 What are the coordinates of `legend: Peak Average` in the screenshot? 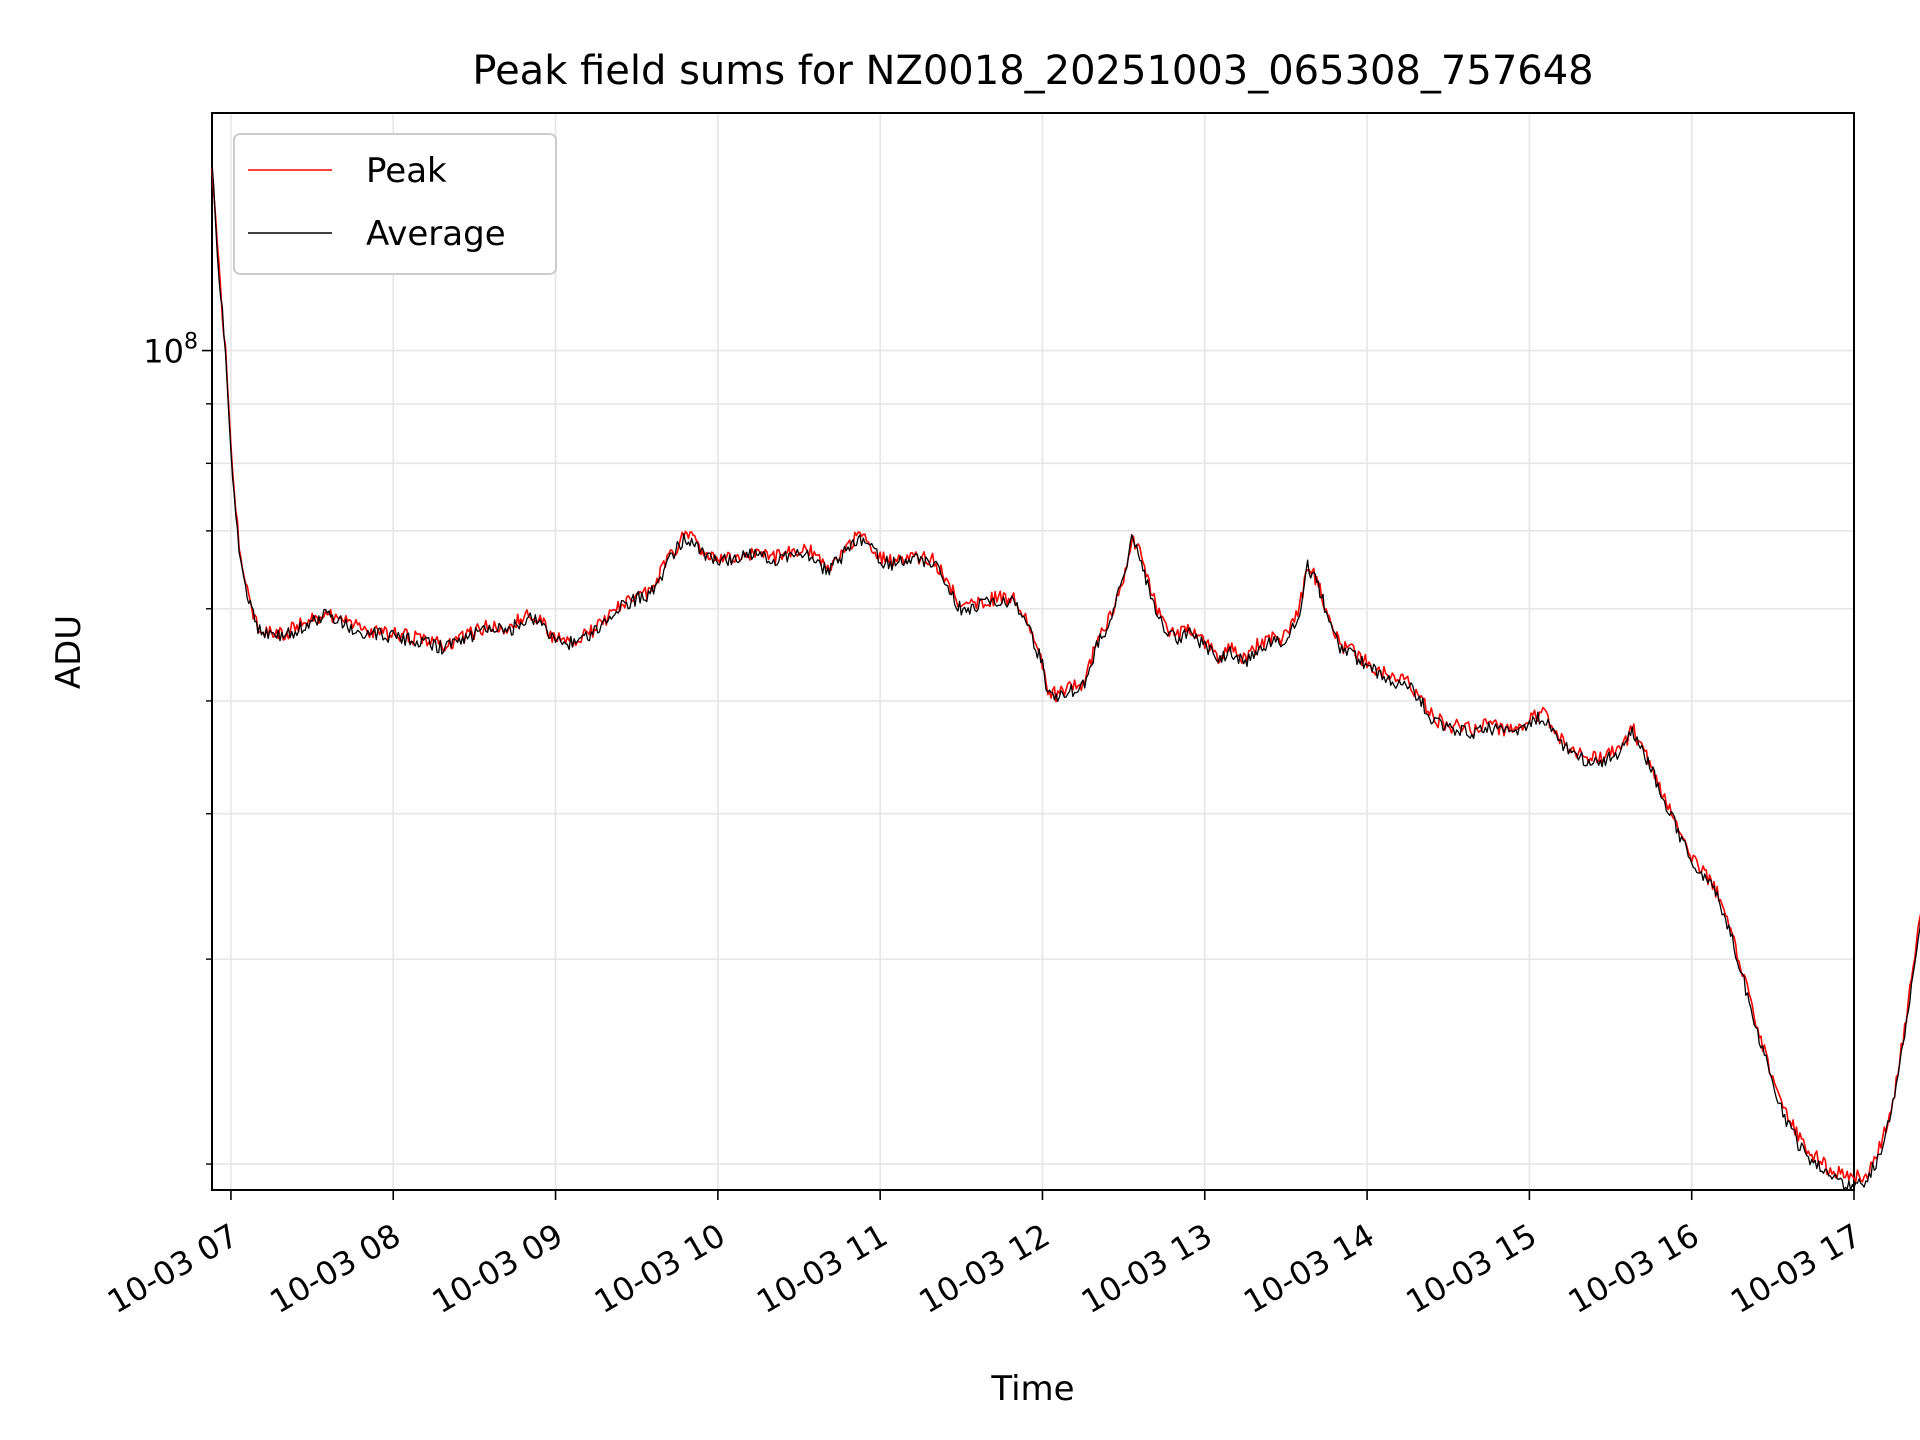 It's located at (395, 204).